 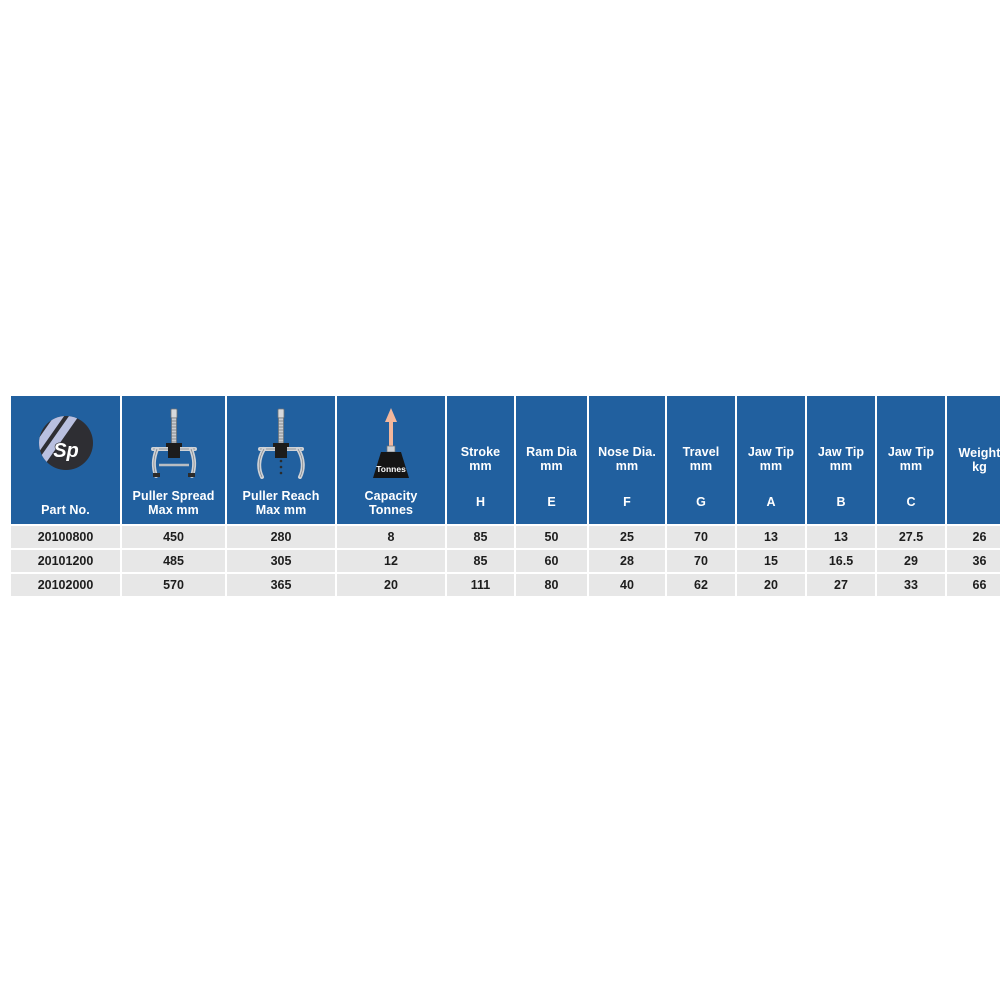 What do you see at coordinates (174, 537) in the screenshot?
I see `cell-puller-spread: 450` at bounding box center [174, 537].